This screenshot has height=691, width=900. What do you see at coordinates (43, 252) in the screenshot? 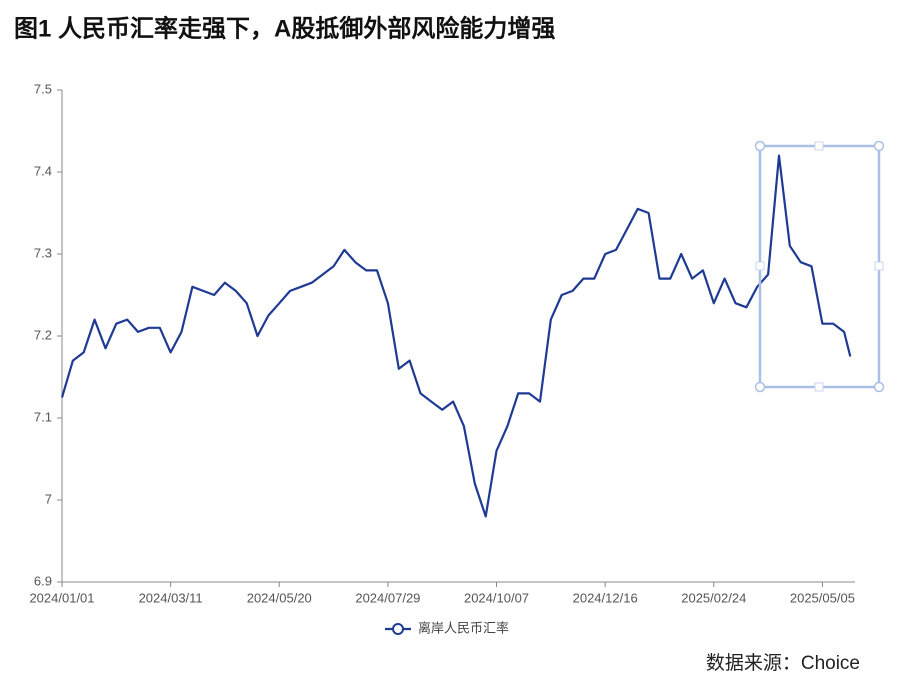
I see `y-tick-label: 7.3` at bounding box center [43, 252].